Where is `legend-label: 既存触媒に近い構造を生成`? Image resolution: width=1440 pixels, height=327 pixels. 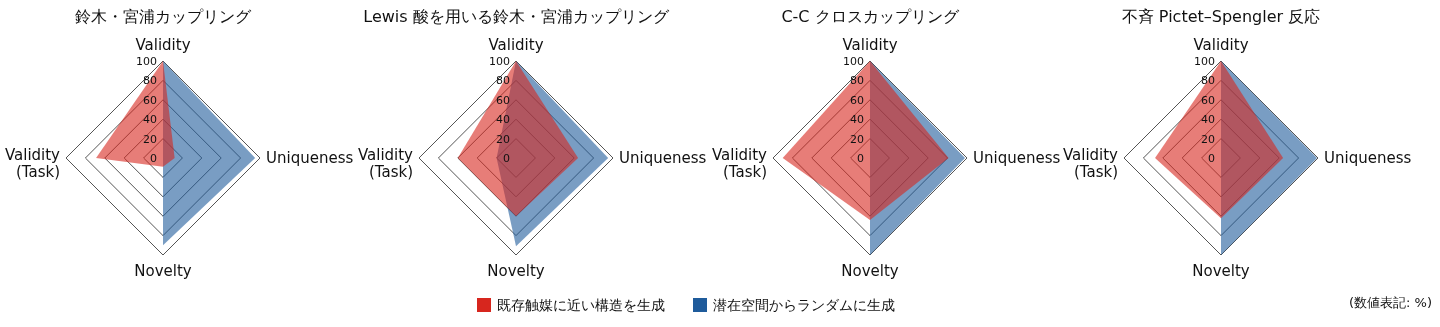 legend-label: 既存触媒に近い構造を生成 is located at coordinates (581, 305).